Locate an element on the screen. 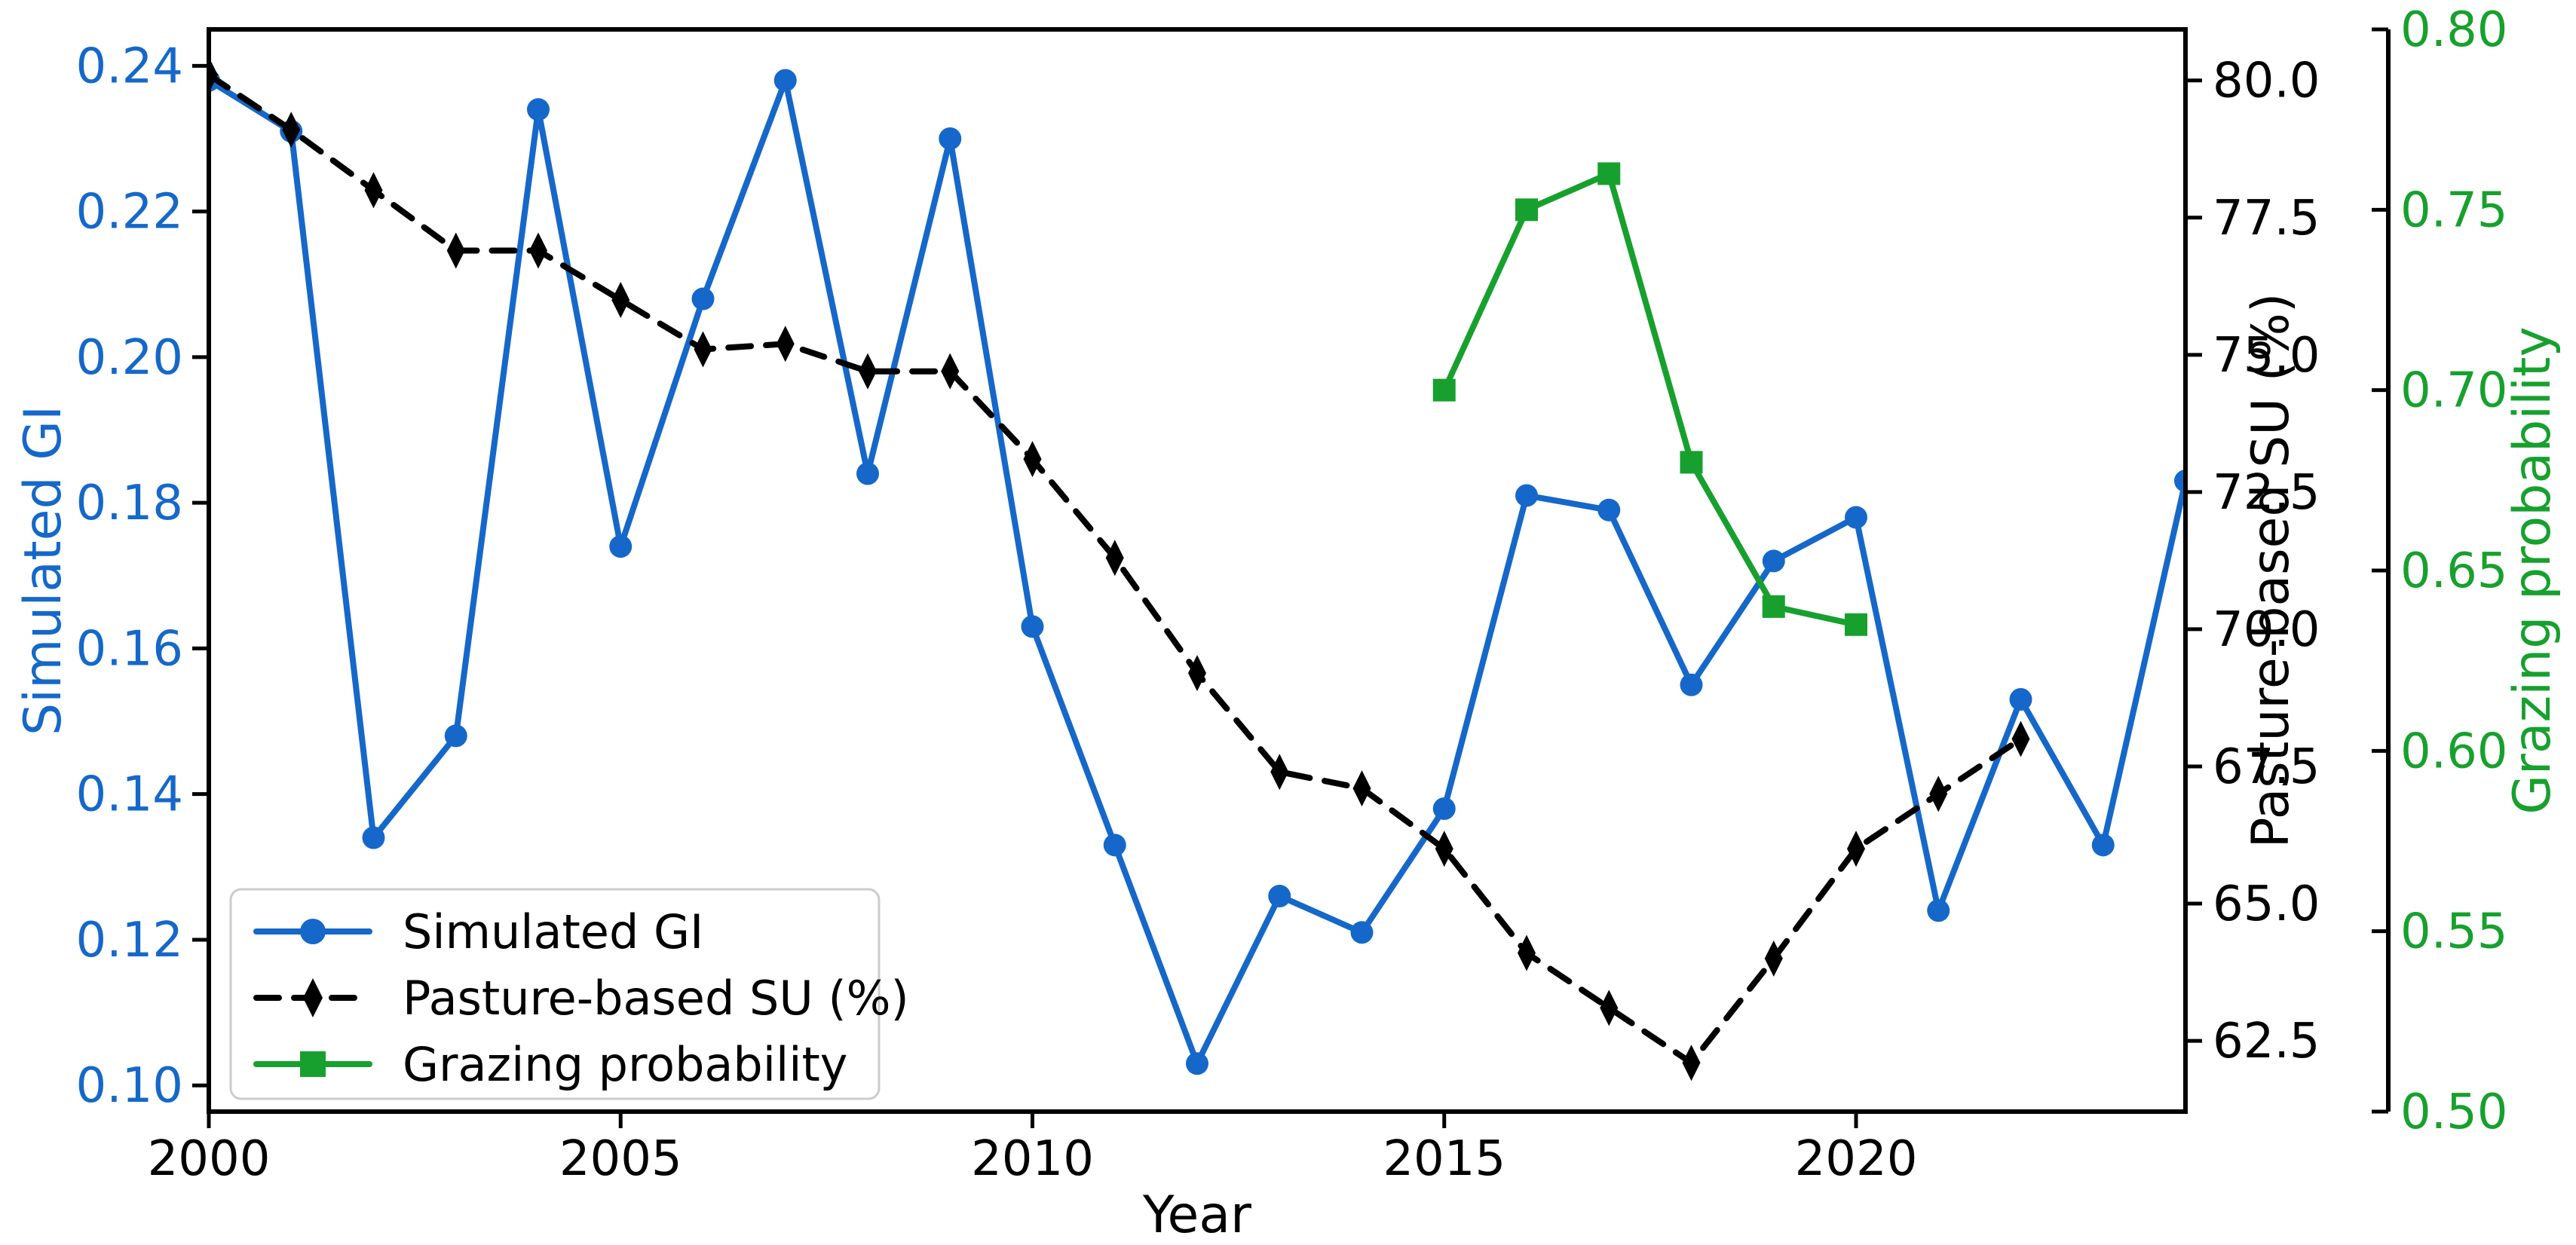  x-tick-label: 2010 is located at coordinates (1032, 1159).